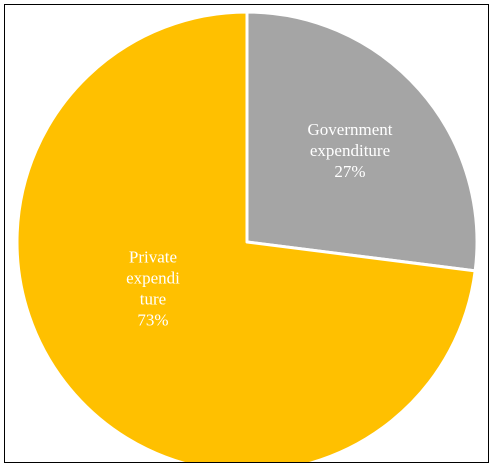  What do you see at coordinates (153, 278) in the screenshot?
I see `slice-category-label: expendi` at bounding box center [153, 278].